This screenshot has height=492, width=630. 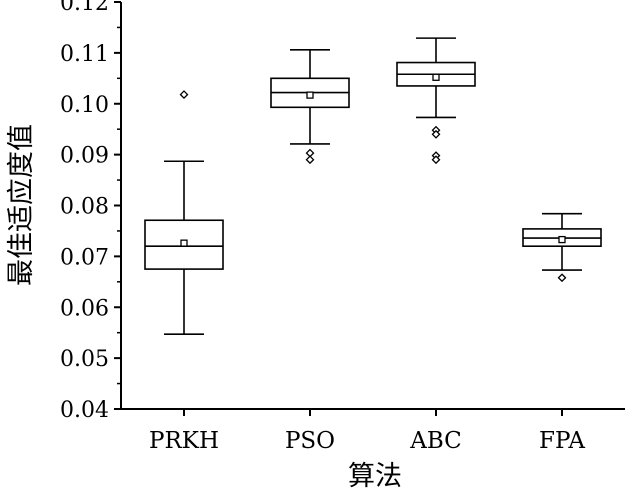 What do you see at coordinates (310, 107) in the screenshot?
I see `box-pso` at bounding box center [310, 107].